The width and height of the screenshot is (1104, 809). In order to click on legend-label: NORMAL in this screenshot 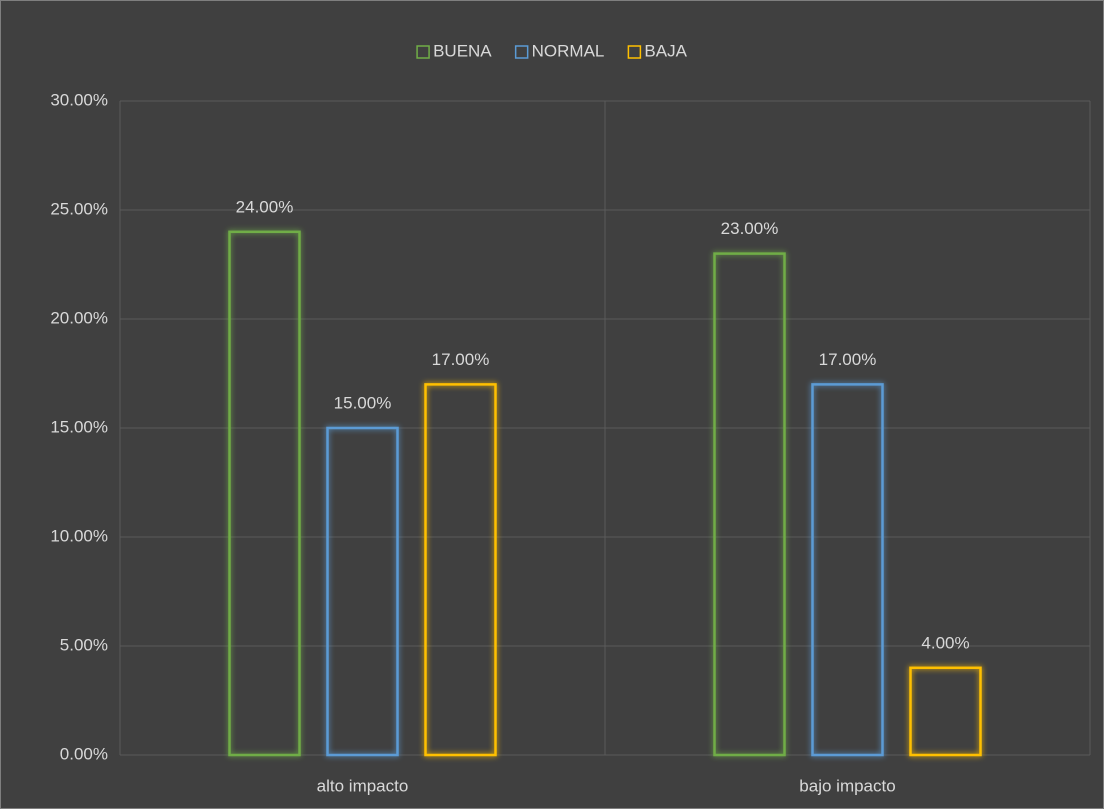, I will do `click(568, 50)`.